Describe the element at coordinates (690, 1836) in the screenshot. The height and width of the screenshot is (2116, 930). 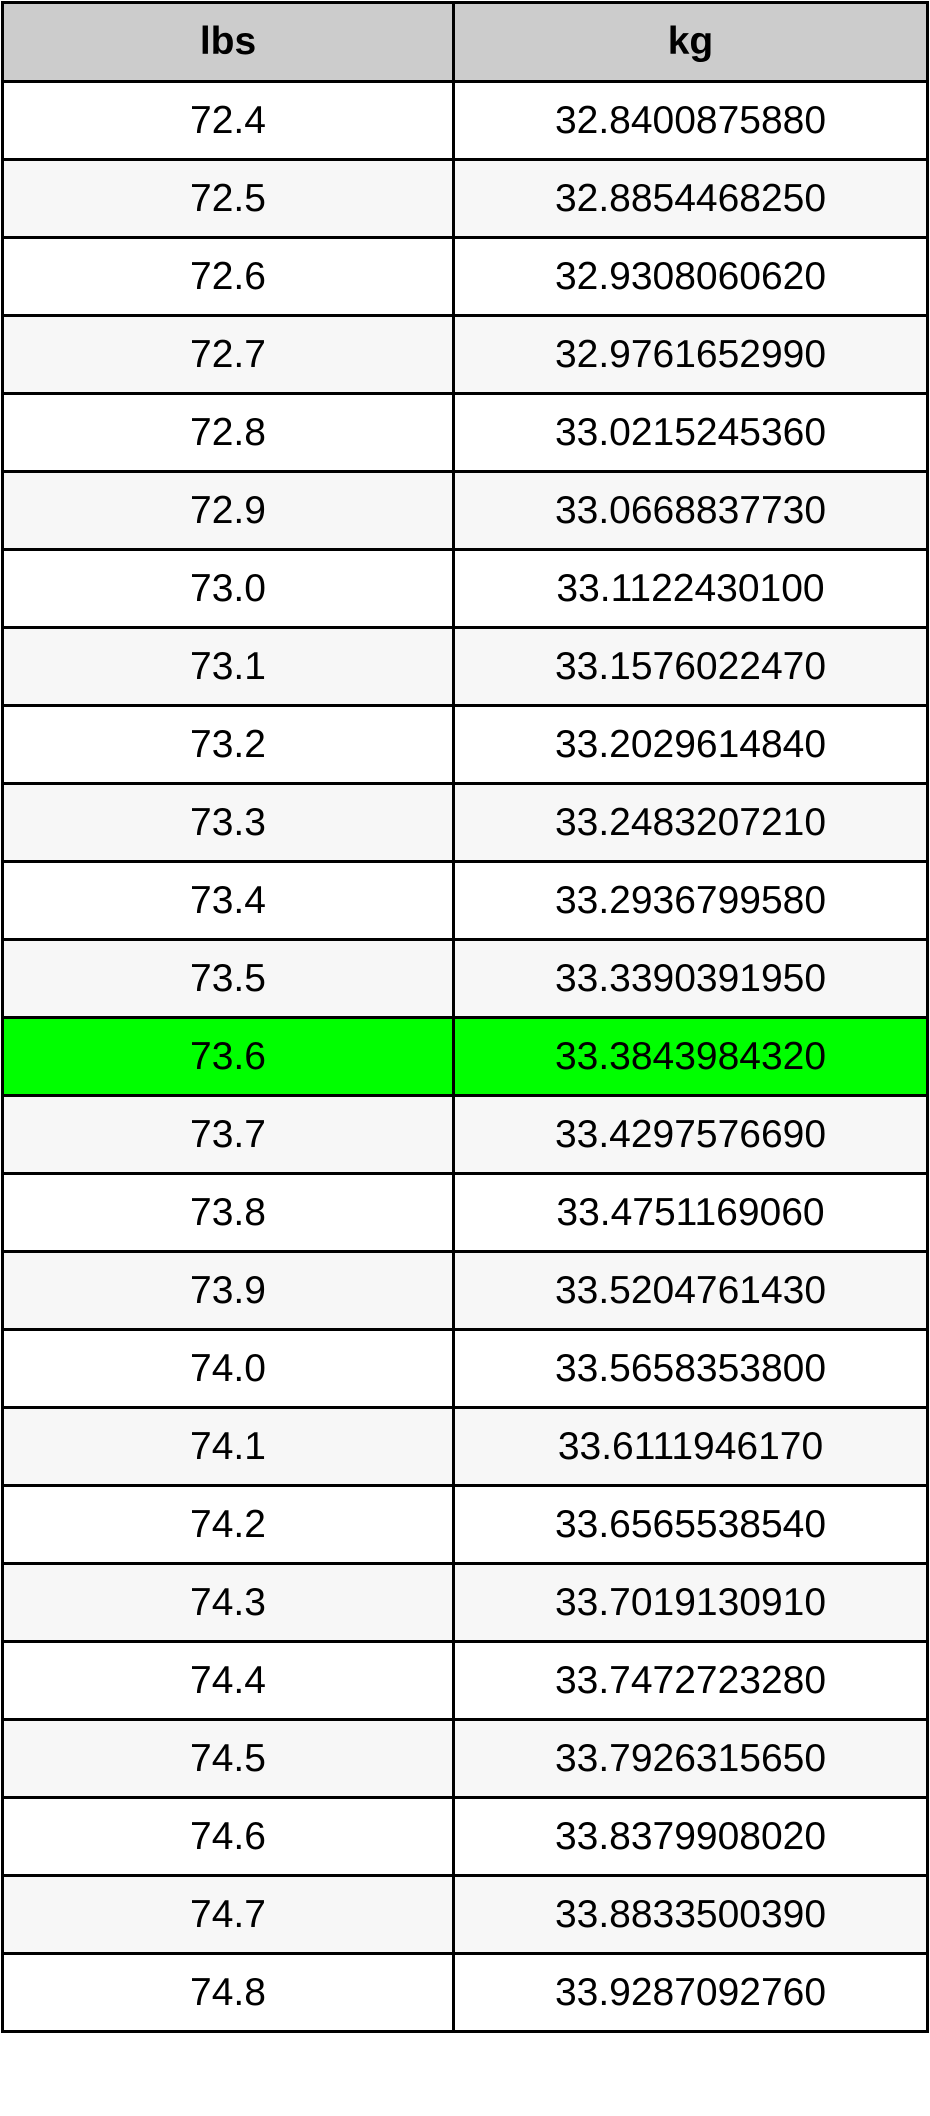
I see `kg-cell: 33.8379908020` at that location.